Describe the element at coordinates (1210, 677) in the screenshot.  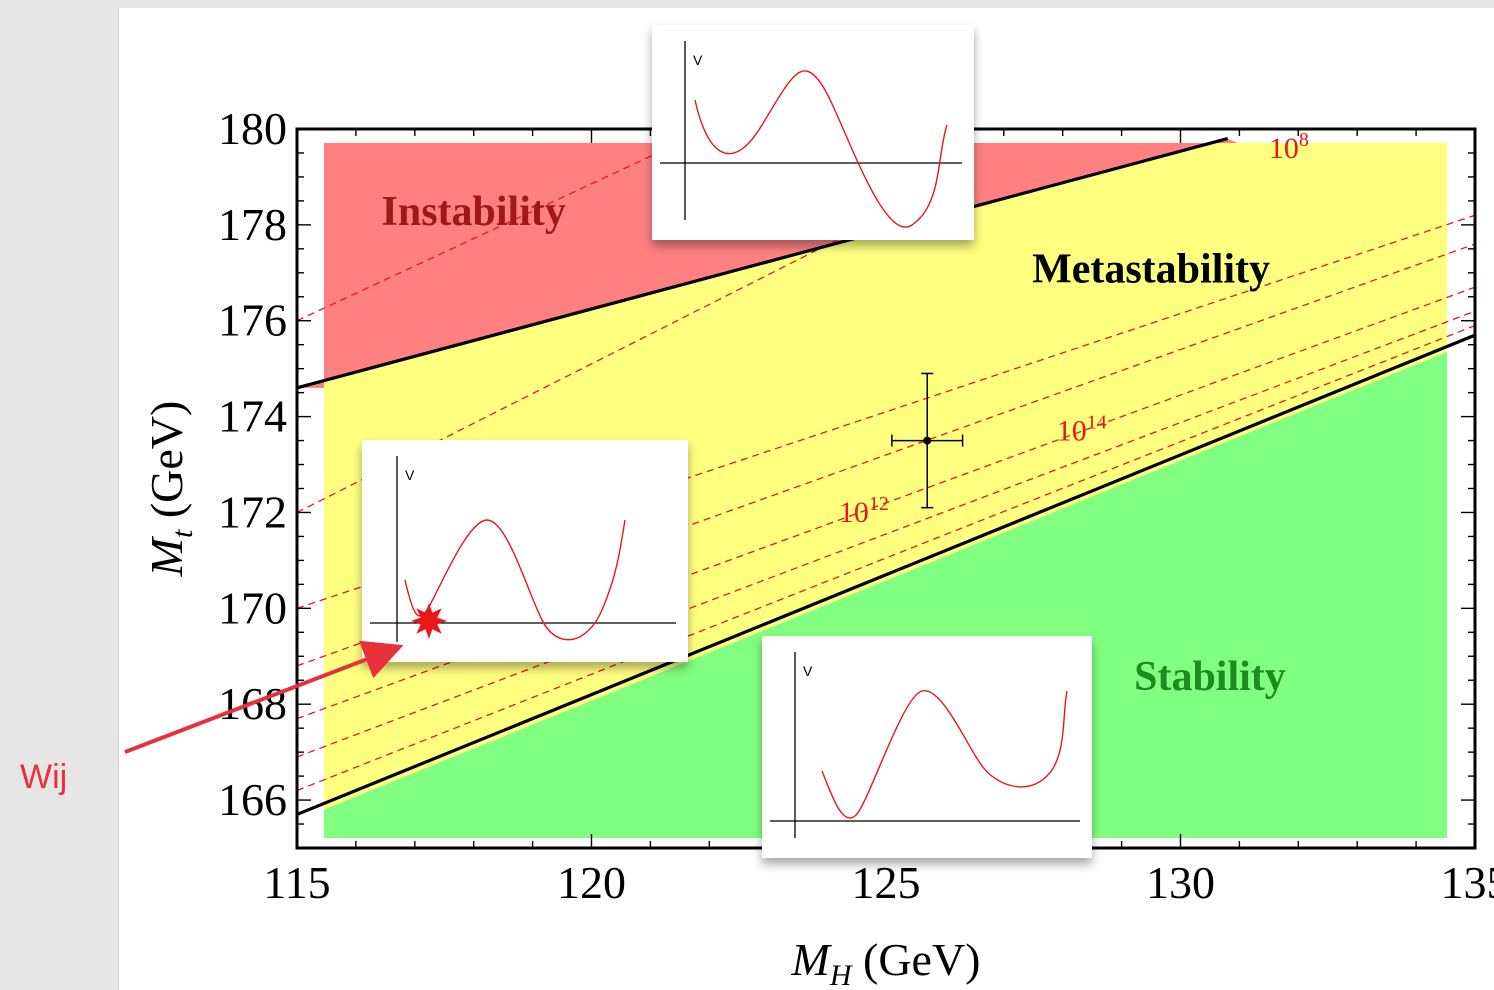
I see `stability-label: Stability` at that location.